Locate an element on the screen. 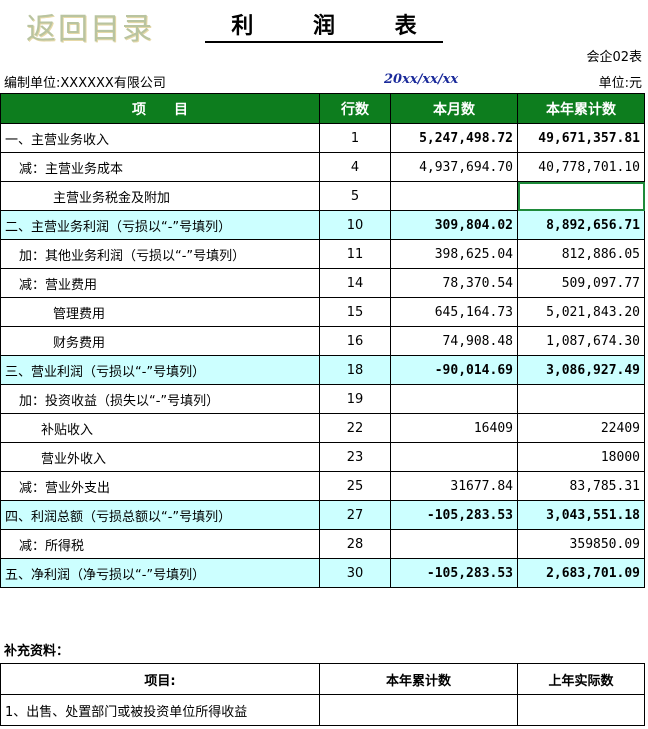 The height and width of the screenshot is (729, 648). table-row: 减：主营业务成本 4 4,937,694.70 40,778,701.10 is located at coordinates (322, 167).